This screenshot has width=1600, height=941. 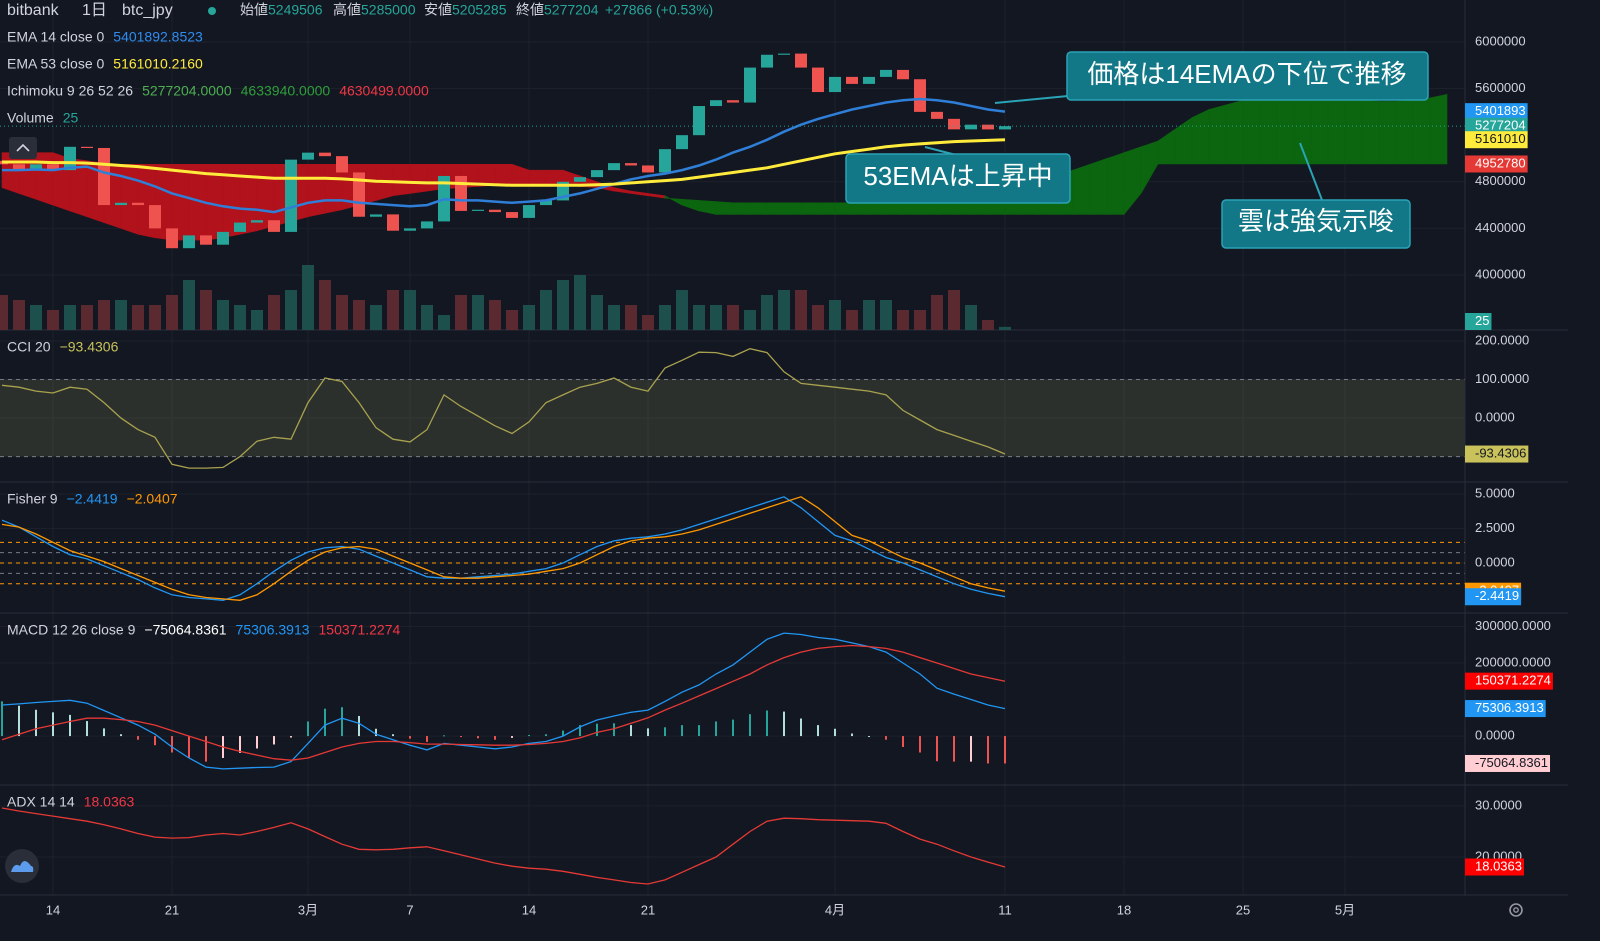 What do you see at coordinates (295, 10) in the screenshot?
I see `open-value: 5249506` at bounding box center [295, 10].